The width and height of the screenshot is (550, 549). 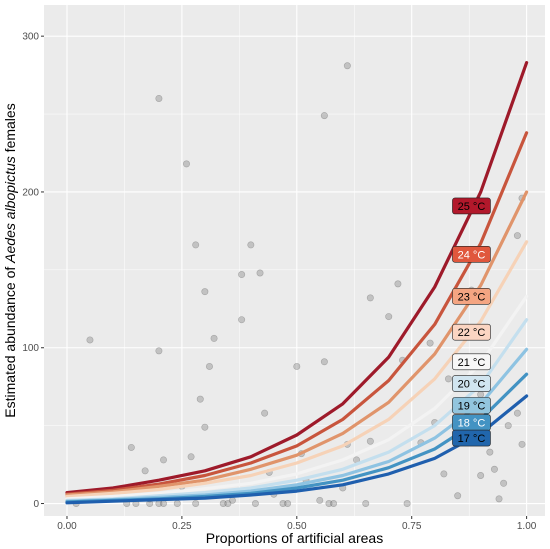 I want to click on temperature-label-text: 17 °C, so click(x=472, y=439).